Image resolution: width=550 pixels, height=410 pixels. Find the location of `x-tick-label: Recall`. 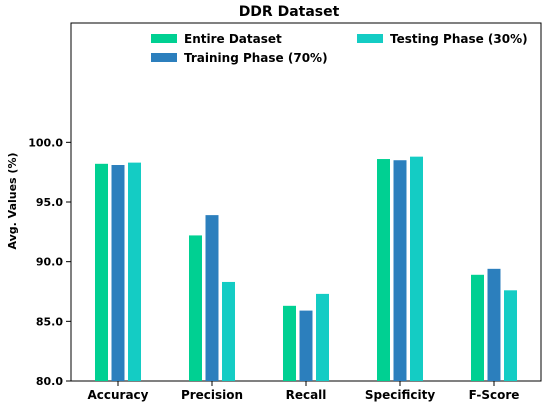

x-tick-label: Recall is located at coordinates (306, 395).